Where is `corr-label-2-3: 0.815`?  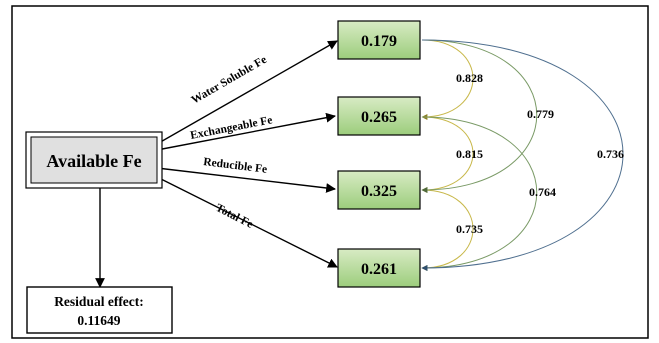 corr-label-2-3: 0.815 is located at coordinates (469, 154).